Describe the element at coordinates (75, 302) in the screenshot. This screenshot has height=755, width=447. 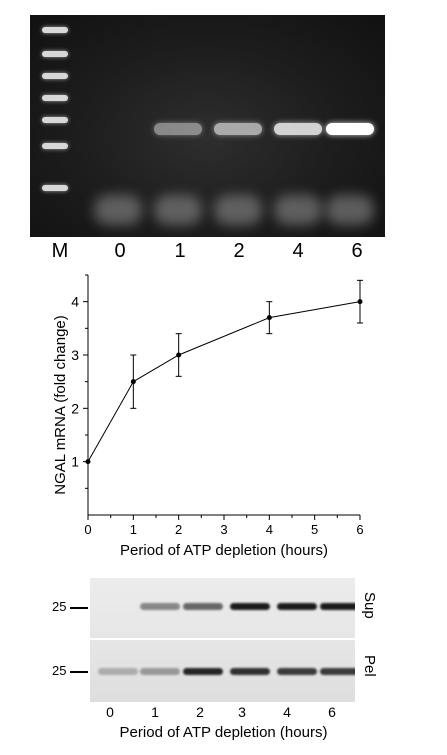
I see `y-tick-label: 4` at that location.